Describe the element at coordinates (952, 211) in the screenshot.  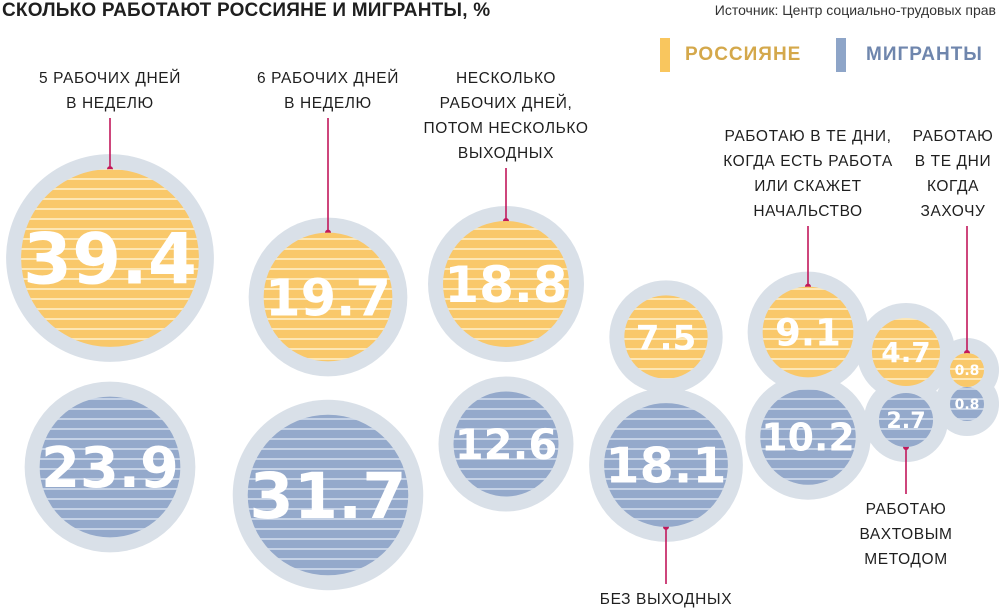
I see `category-label-line: ЗАХОЧУ` at that location.